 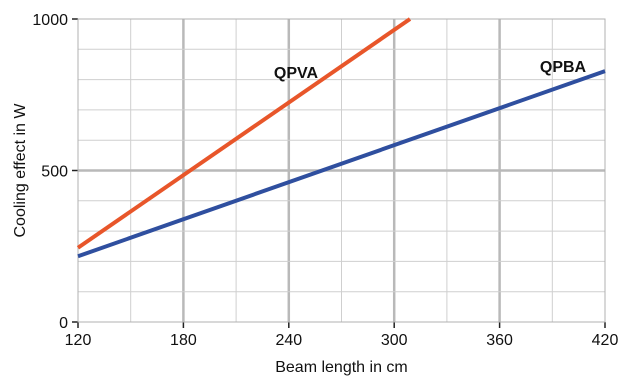 What do you see at coordinates (341, 367) in the screenshot?
I see `x-axis-title: Beam length in cm` at bounding box center [341, 367].